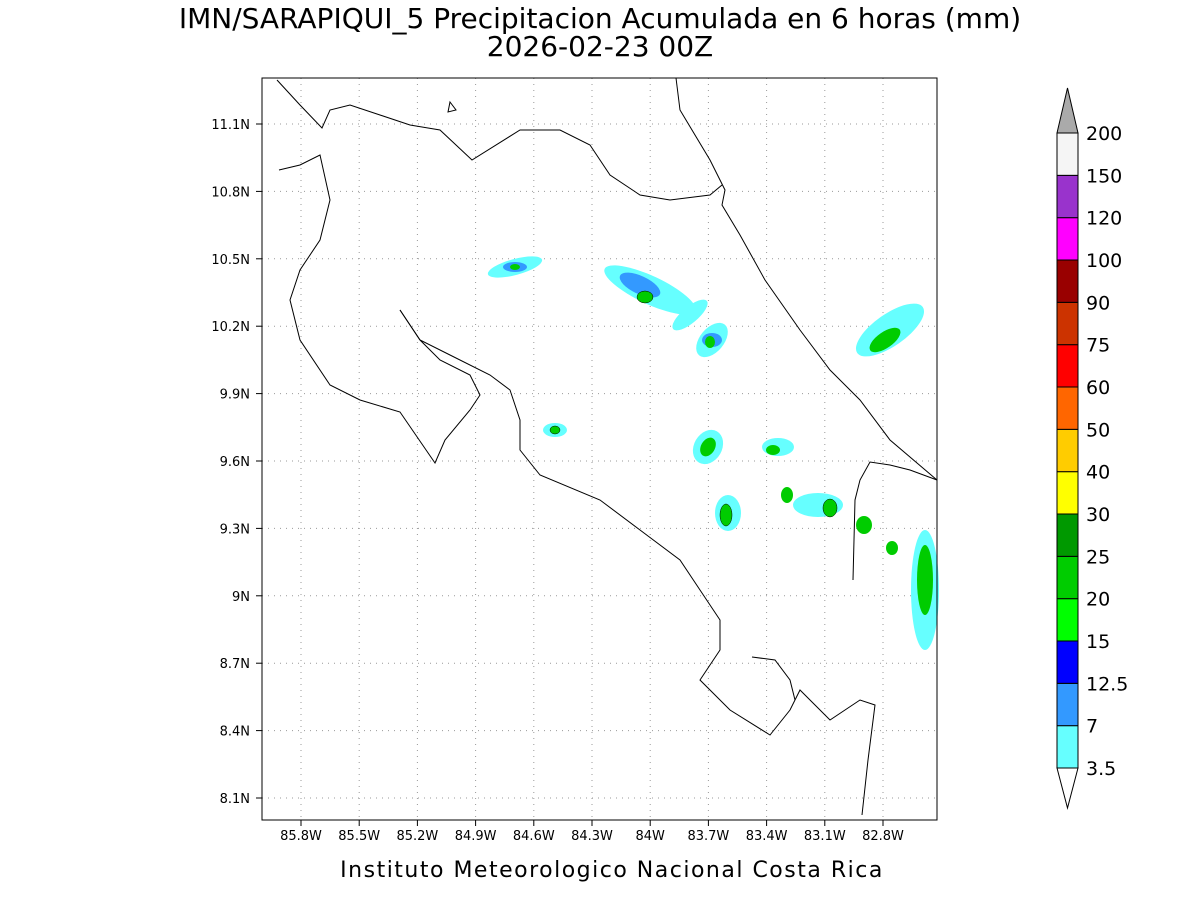  I want to click on lat-label: 8.7N, so click(235, 664).